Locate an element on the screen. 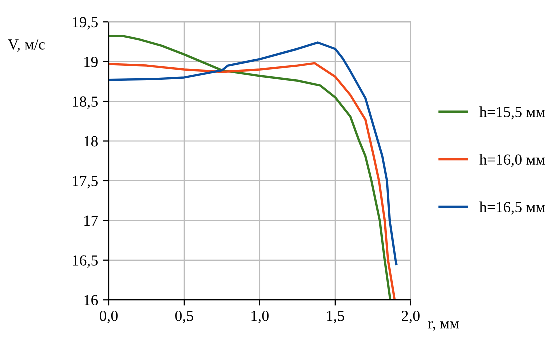 The image size is (549, 351). y-tick-label: 16,5 is located at coordinates (85, 262).